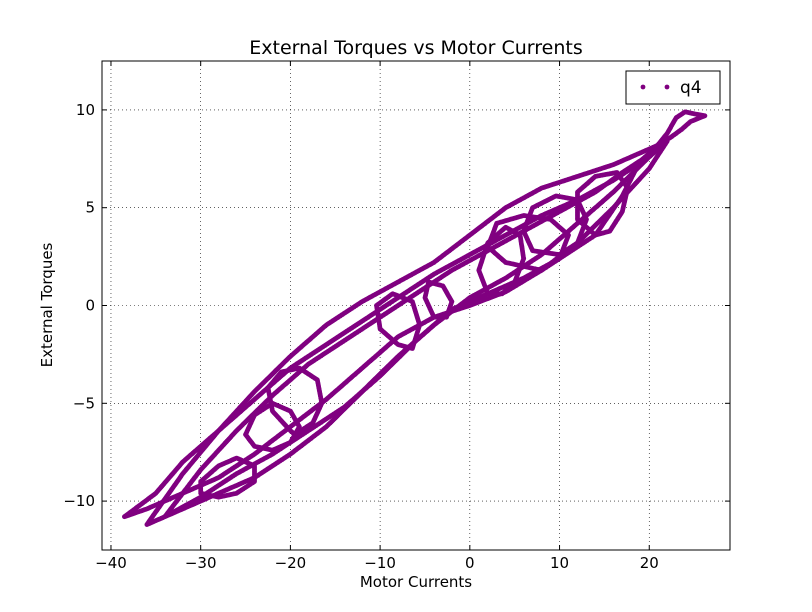  Describe the element at coordinates (470, 563) in the screenshot. I see `x-tick-label: 0` at that location.